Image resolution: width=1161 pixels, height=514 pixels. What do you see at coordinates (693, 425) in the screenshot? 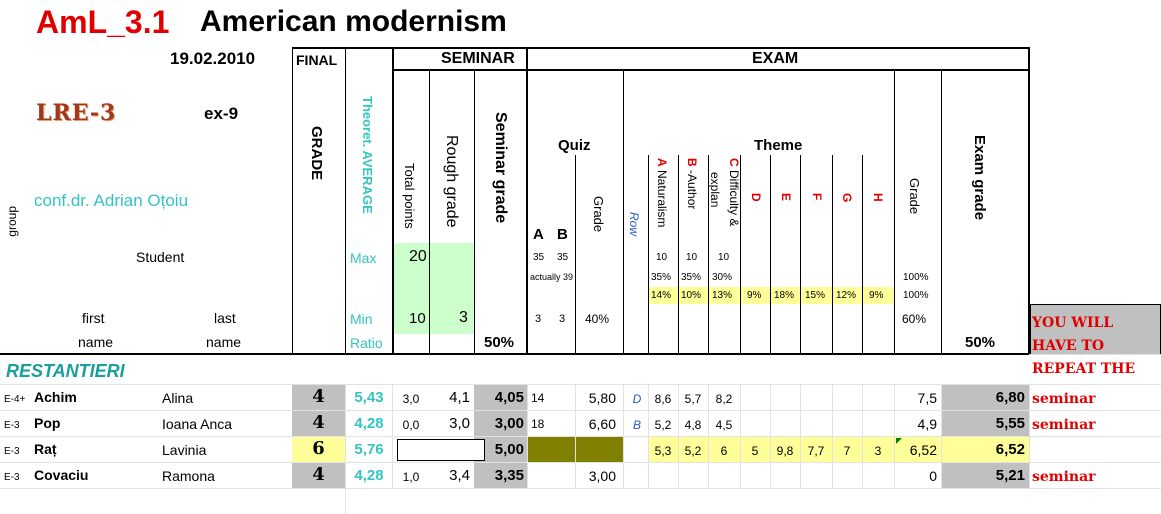
I see `row-theme-score: 4,8` at bounding box center [693, 425].